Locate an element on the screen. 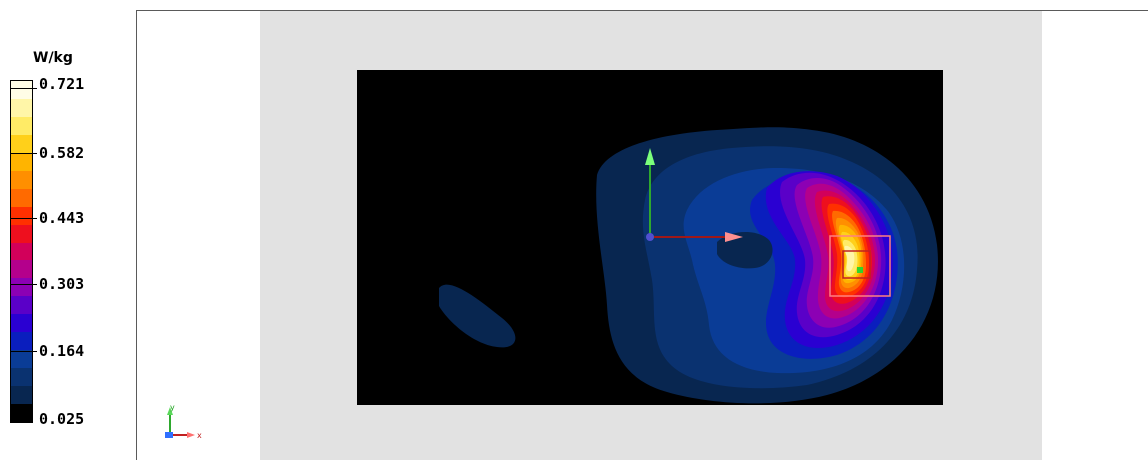 Image resolution: width=1148 pixels, height=460 pixels. legend-unit-label: W/kg is located at coordinates (53, 58).